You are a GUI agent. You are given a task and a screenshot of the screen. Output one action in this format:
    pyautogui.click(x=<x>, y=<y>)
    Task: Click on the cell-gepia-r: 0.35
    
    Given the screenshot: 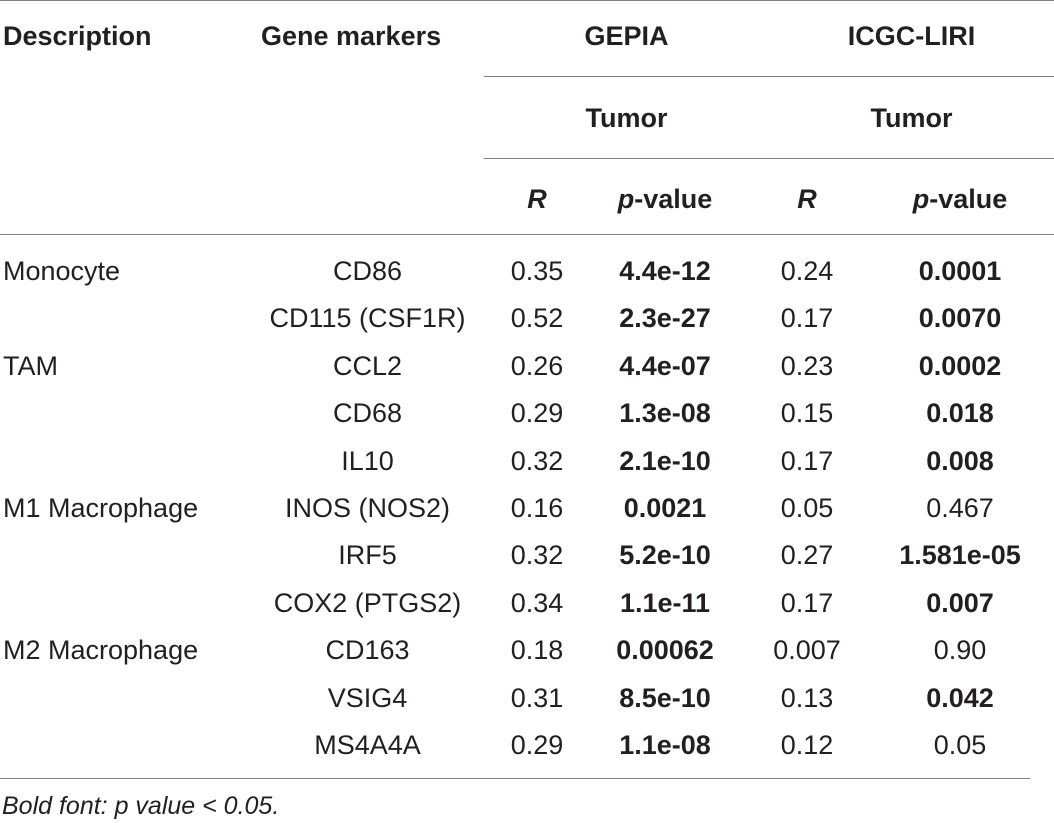 What is the action you would take?
    pyautogui.click(x=537, y=271)
    